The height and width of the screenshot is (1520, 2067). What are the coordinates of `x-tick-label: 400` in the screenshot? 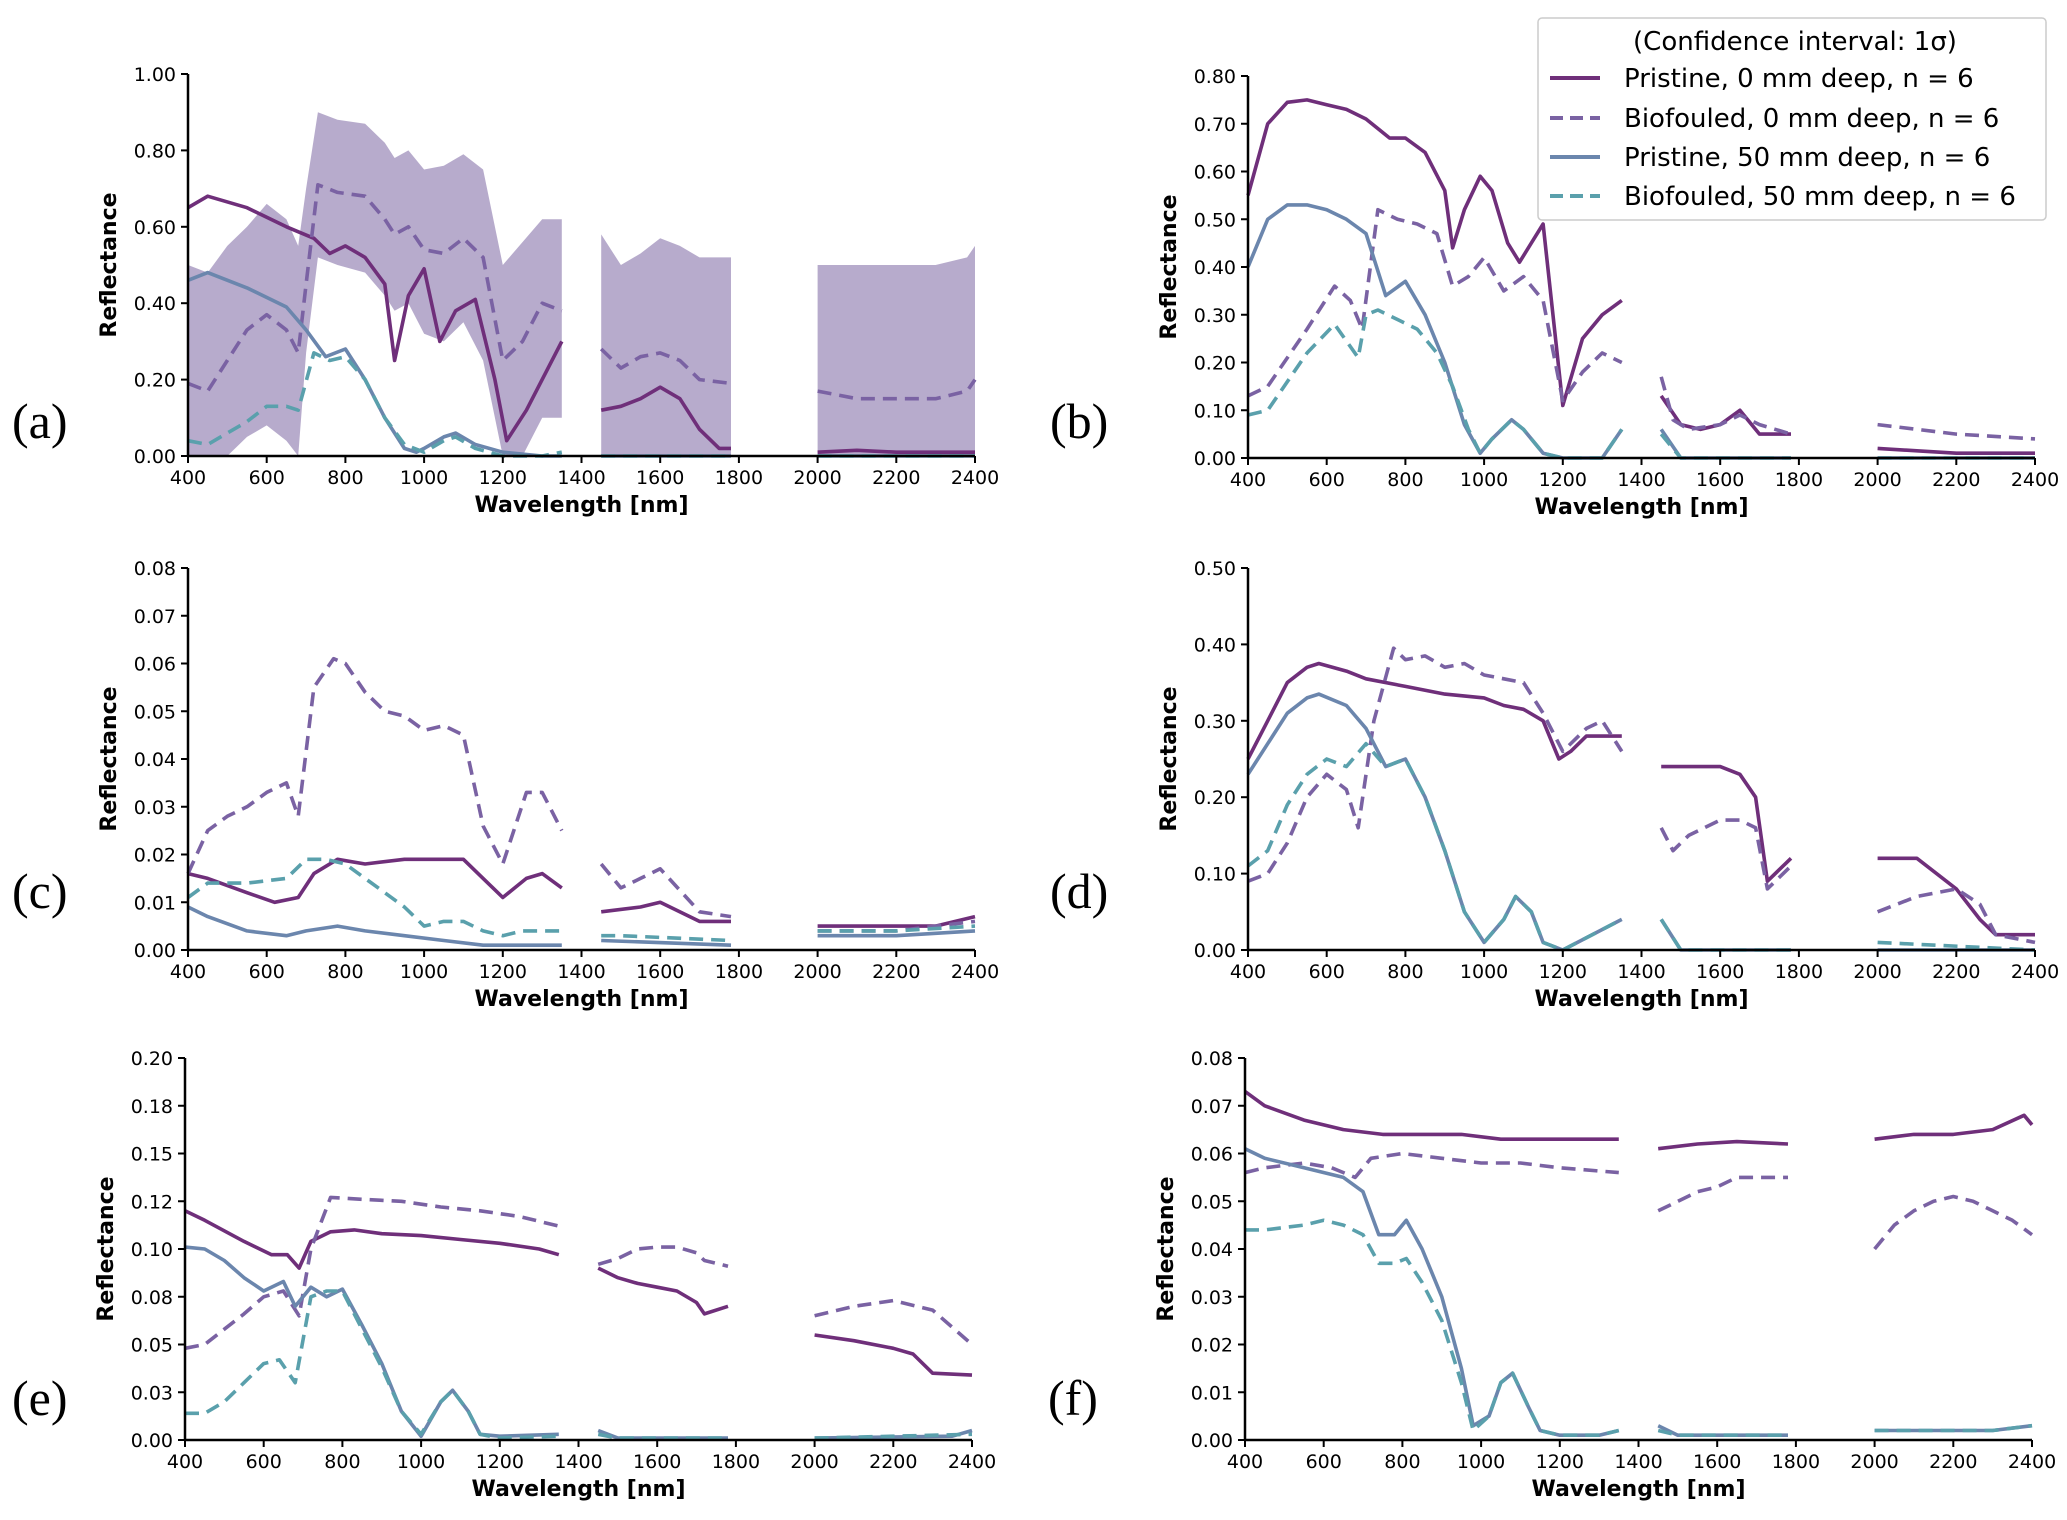 It's located at (1248, 972).